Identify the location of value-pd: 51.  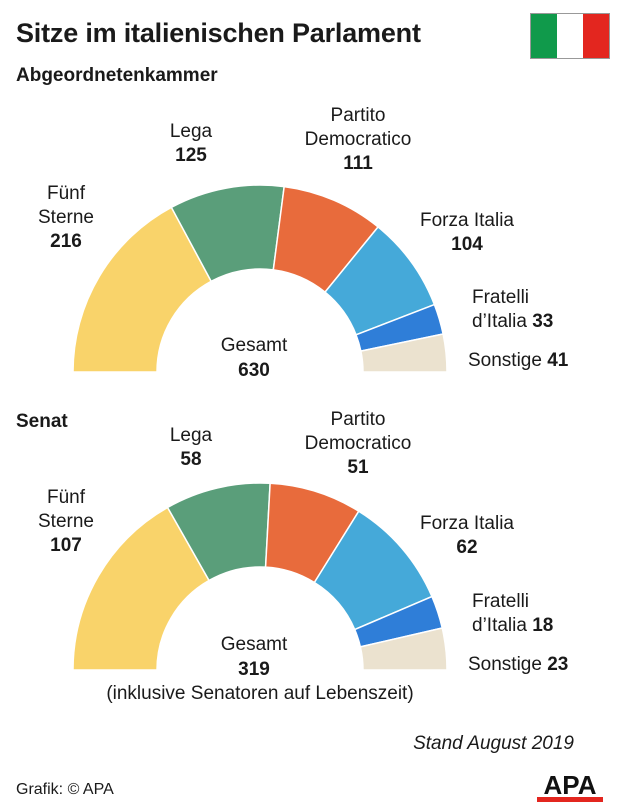
(358, 467).